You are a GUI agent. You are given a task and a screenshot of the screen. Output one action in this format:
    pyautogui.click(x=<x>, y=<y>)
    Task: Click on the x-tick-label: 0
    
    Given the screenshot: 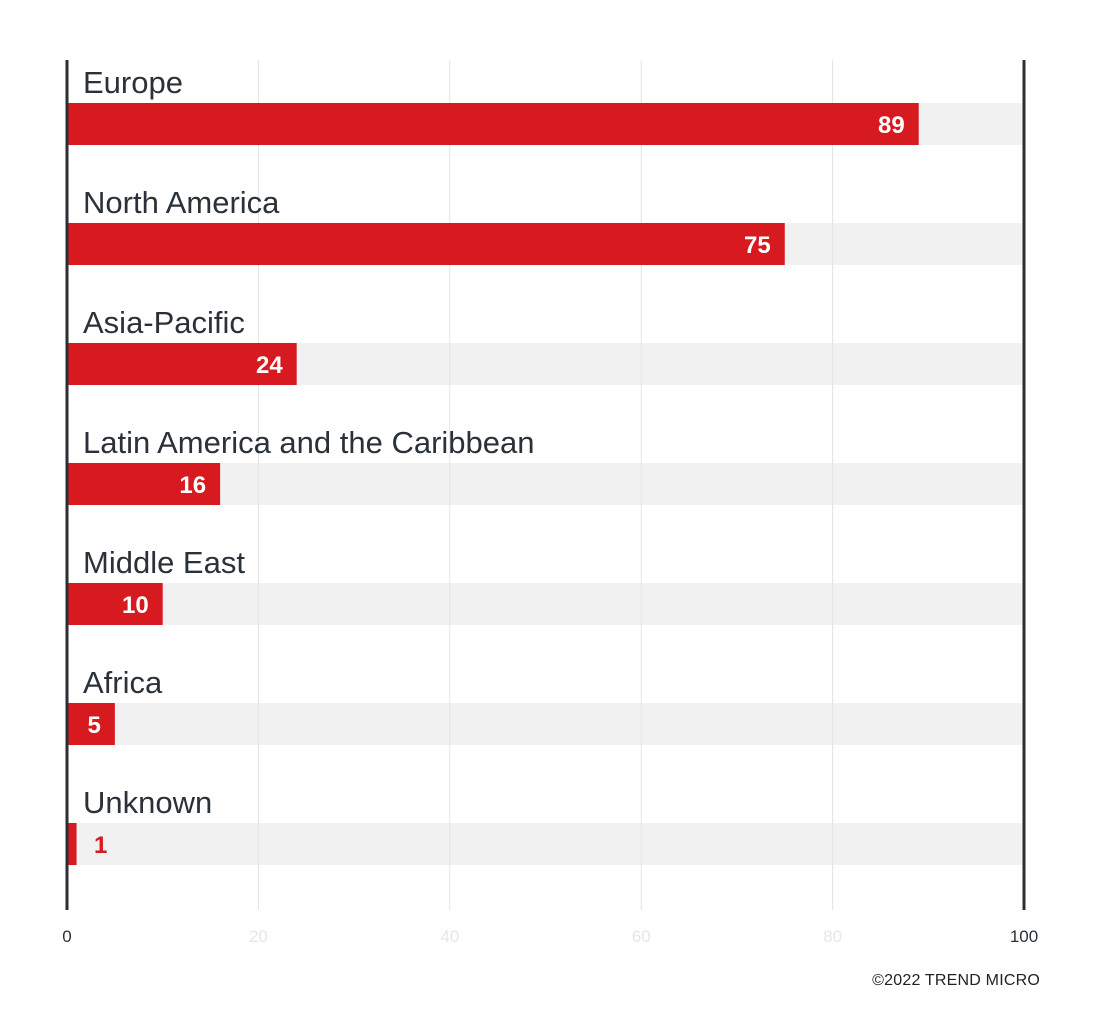 What is the action you would take?
    pyautogui.click(x=66, y=936)
    